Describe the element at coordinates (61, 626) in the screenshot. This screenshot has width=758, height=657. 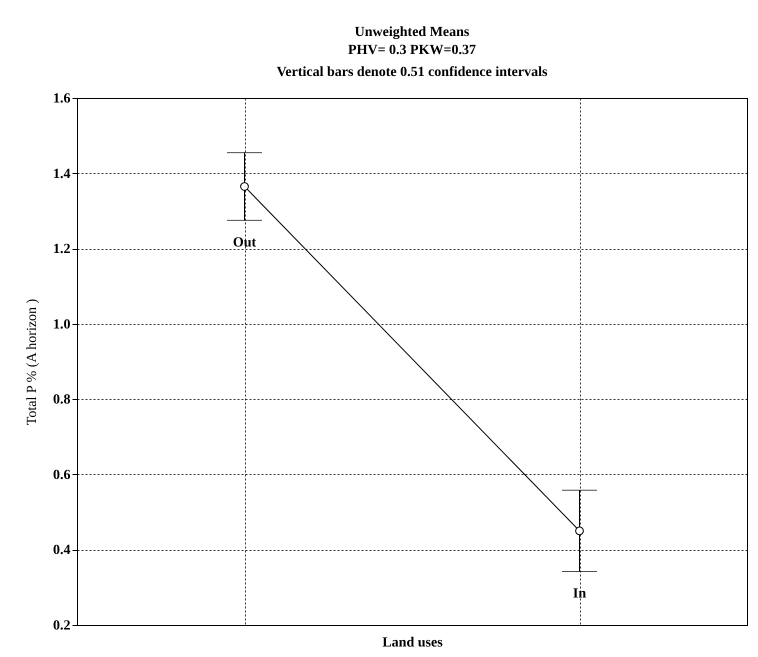
I see `y-tick-label: 0.2` at that location.